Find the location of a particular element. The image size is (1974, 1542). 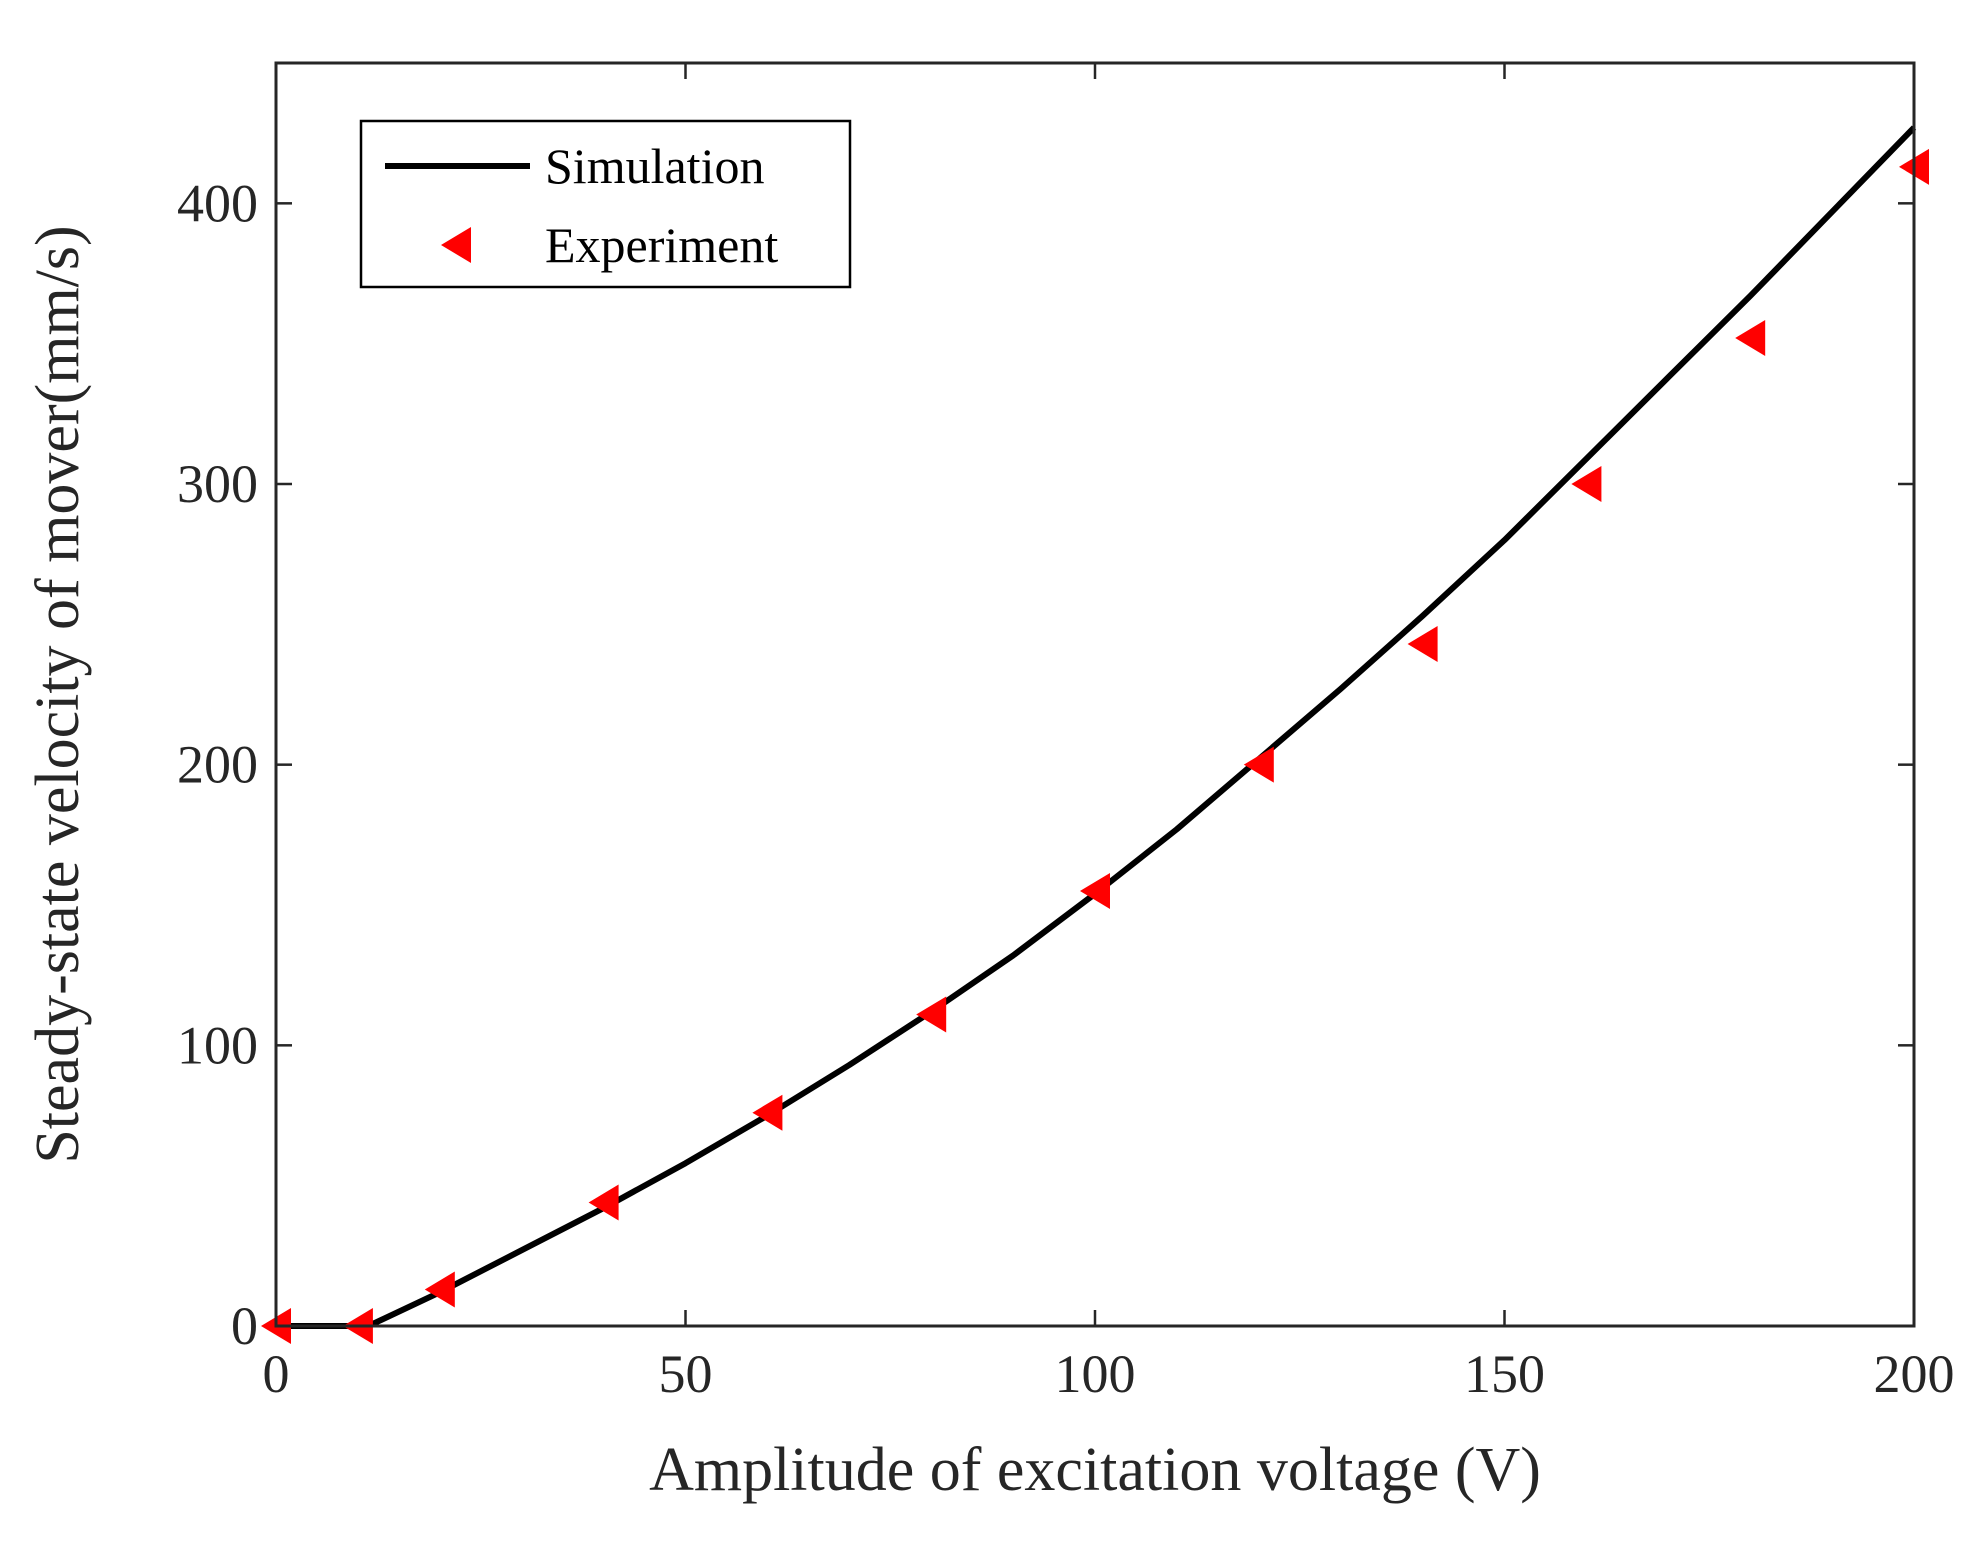

y-tick-label: 0 is located at coordinates (244, 1326).